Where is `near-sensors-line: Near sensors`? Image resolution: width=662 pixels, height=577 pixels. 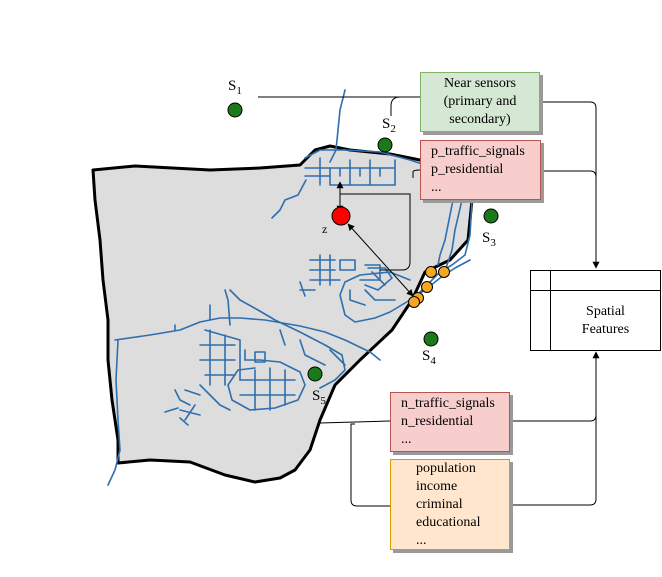 near-sensors-line: Near sensors is located at coordinates (480, 83).